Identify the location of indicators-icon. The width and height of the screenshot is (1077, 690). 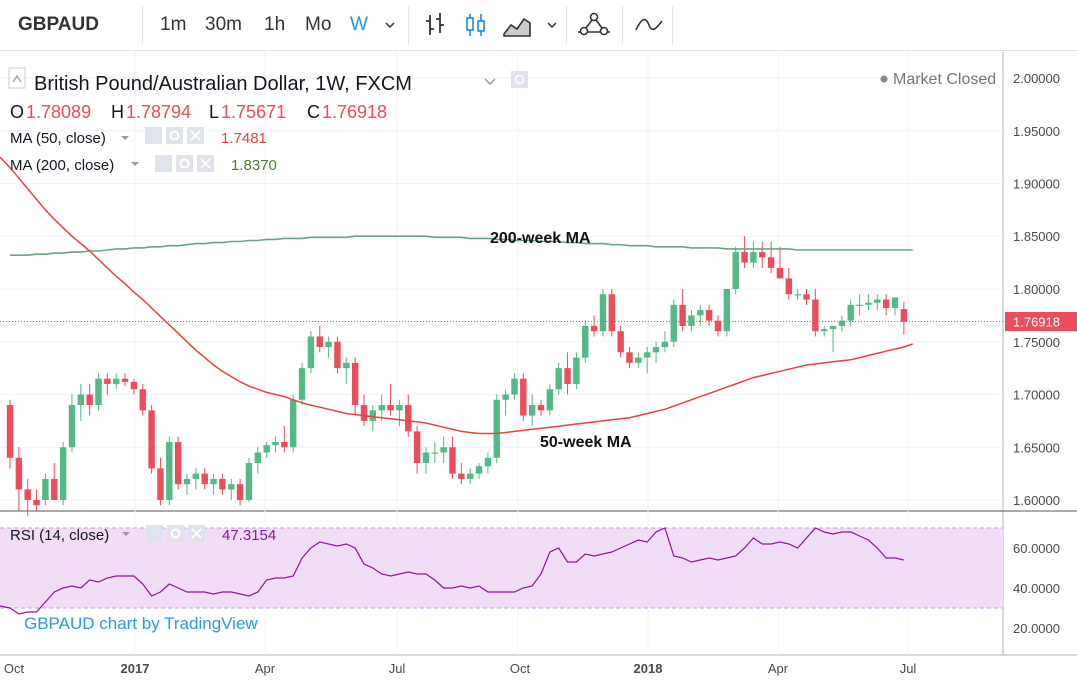
(594, 25).